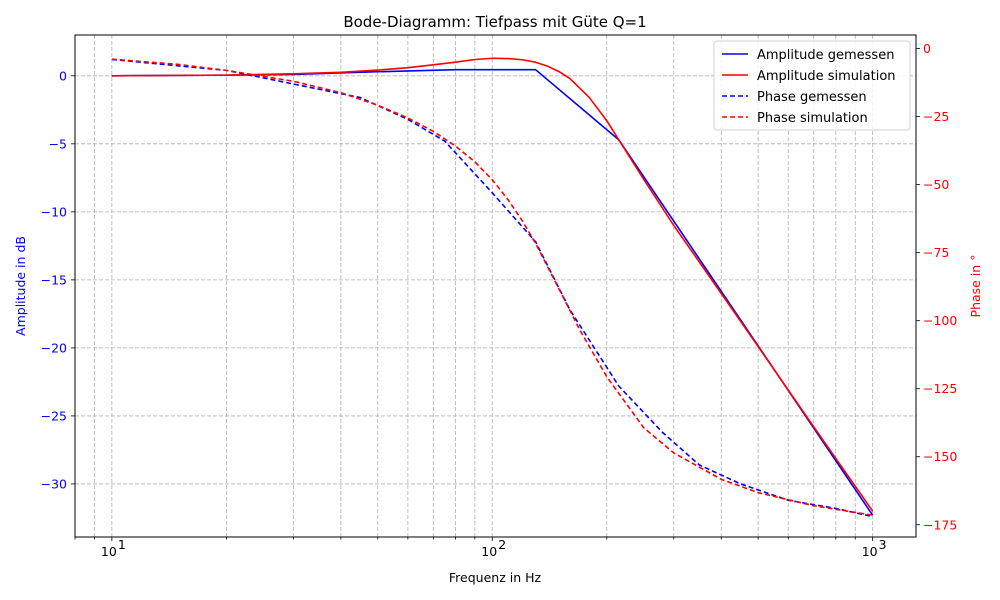 This screenshot has height=600, width=1000. What do you see at coordinates (936, 252) in the screenshot?
I see `y-right-tick-label: −75` at bounding box center [936, 252].